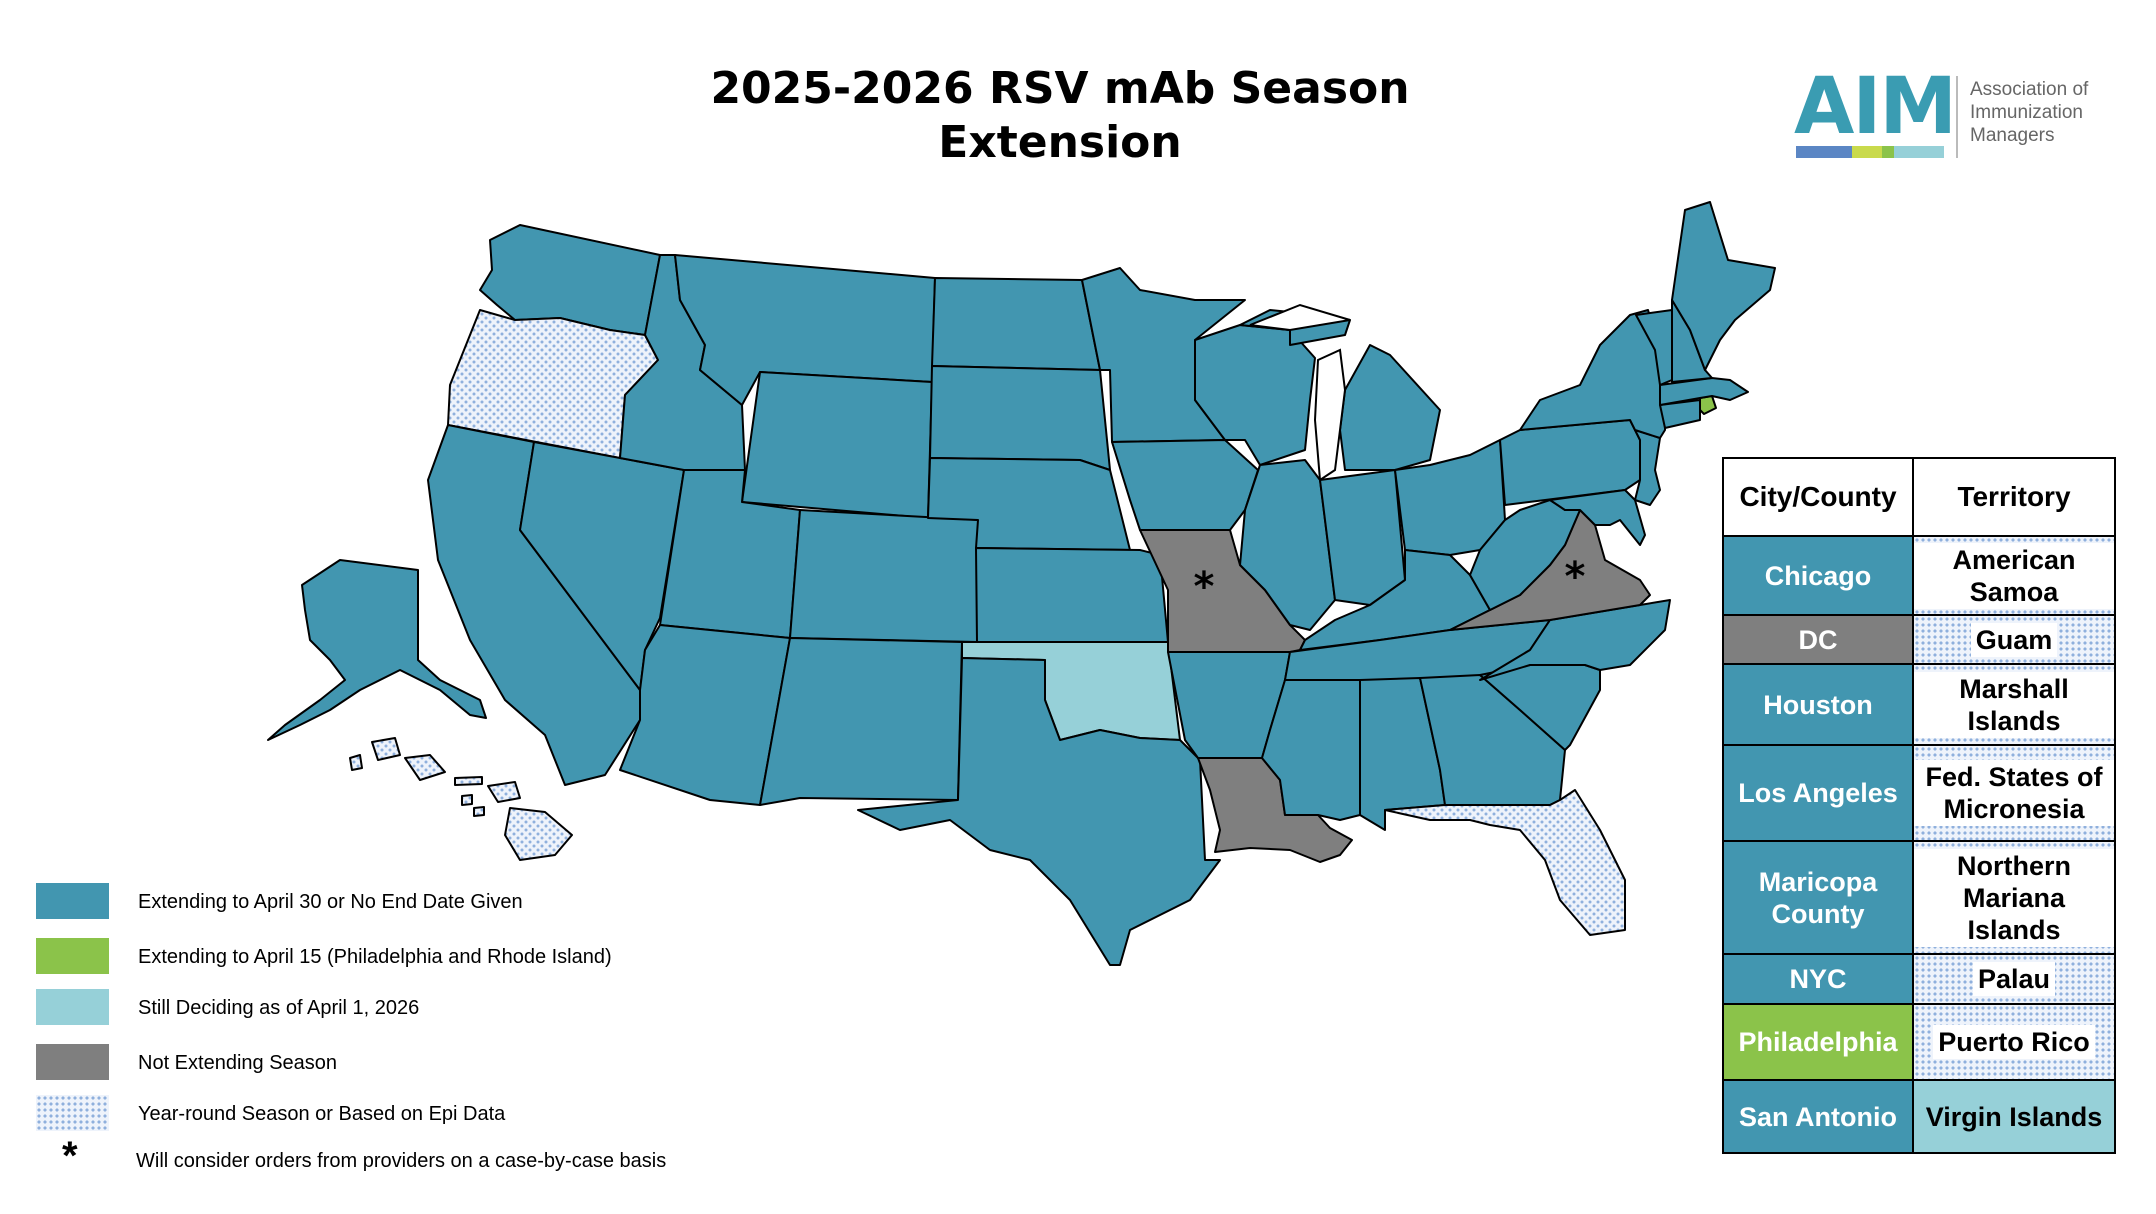  What do you see at coordinates (1867, 152) in the screenshot?
I see `logo-bar-yellow` at bounding box center [1867, 152].